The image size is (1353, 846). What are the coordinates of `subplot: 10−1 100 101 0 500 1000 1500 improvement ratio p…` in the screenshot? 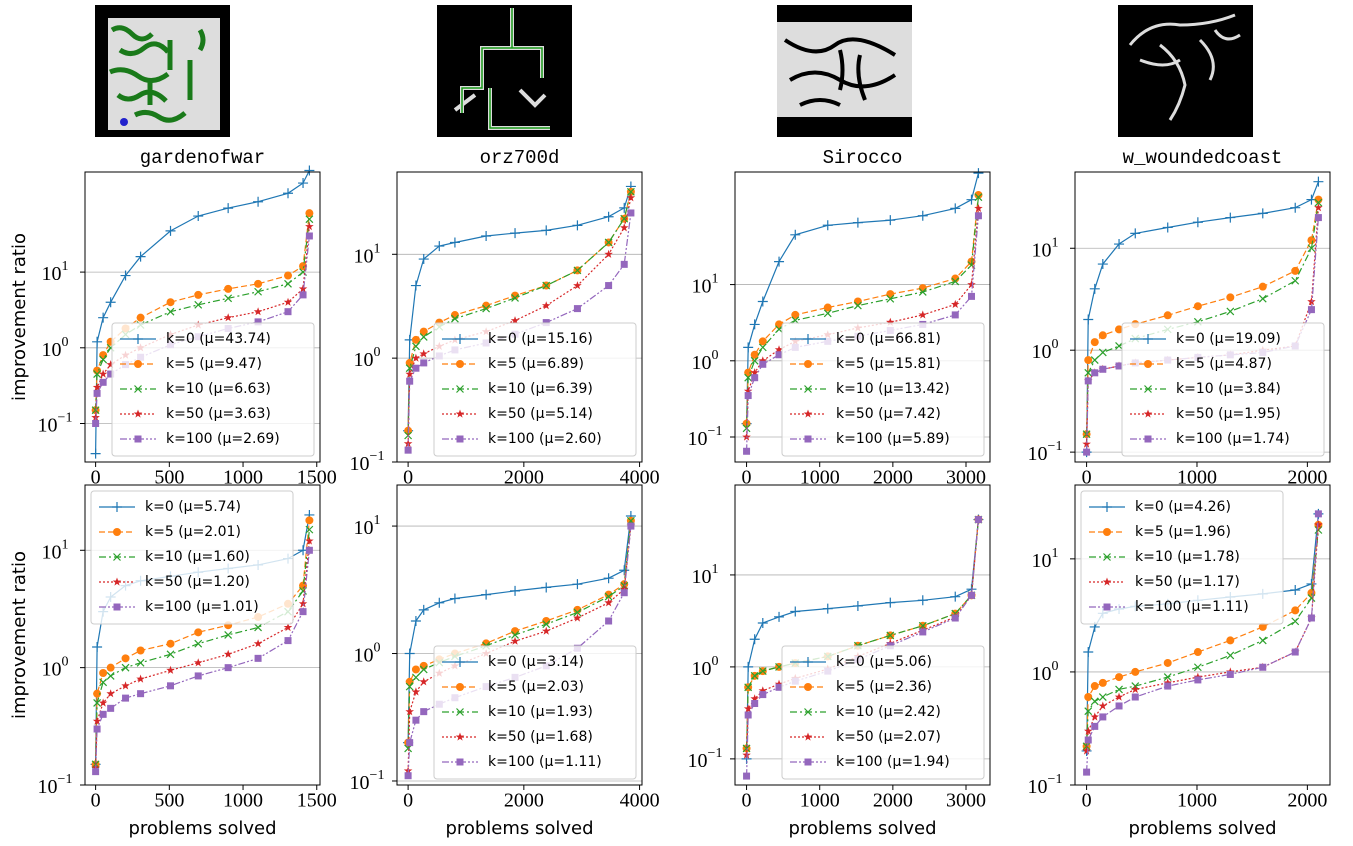 It's located at (173, 661).